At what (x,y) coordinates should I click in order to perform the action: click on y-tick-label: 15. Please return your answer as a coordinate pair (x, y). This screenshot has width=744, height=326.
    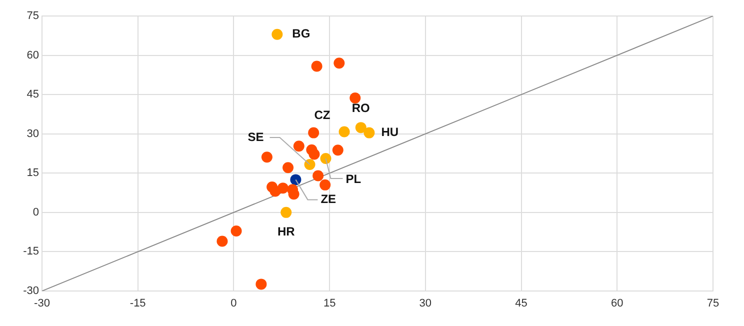
    Looking at the image, I should click on (32, 173).